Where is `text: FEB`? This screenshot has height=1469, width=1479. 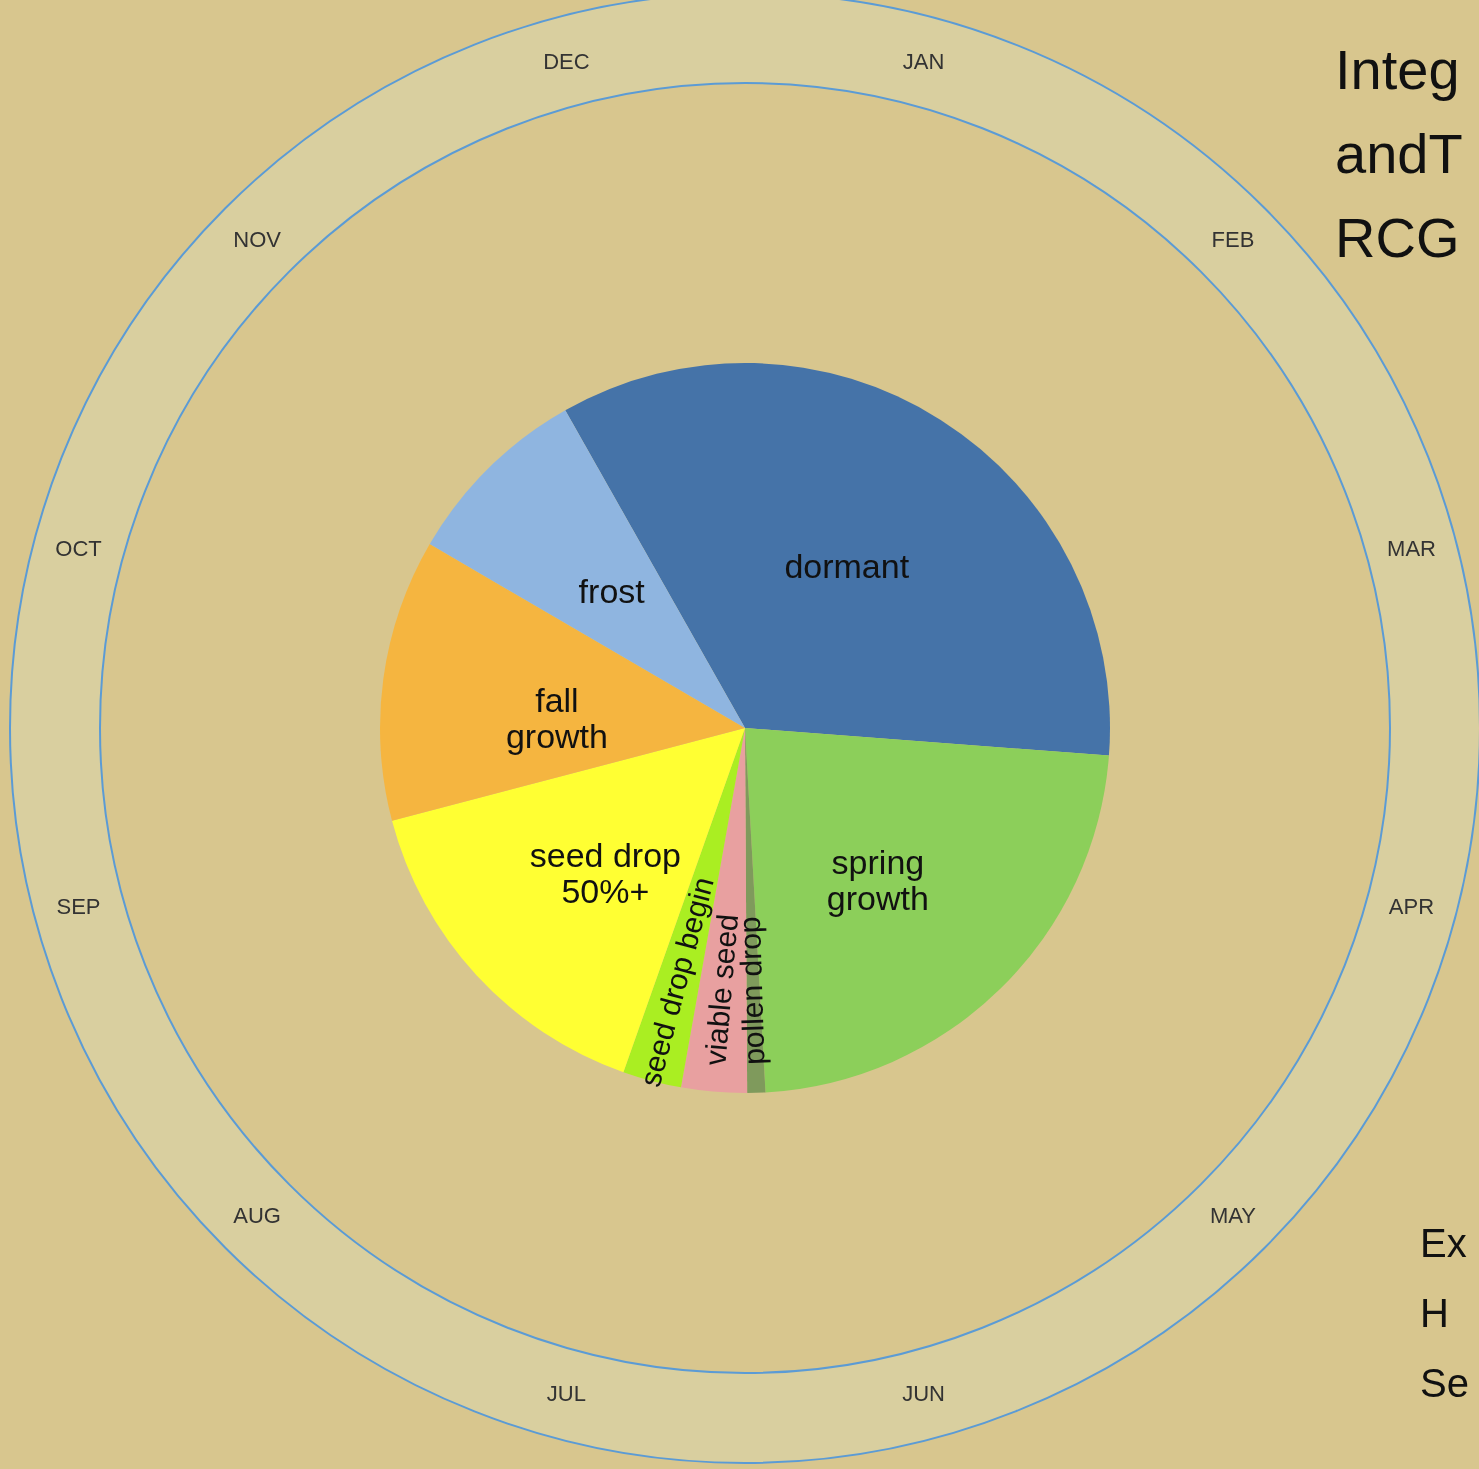
text: FEB is located at coordinates (1233, 240).